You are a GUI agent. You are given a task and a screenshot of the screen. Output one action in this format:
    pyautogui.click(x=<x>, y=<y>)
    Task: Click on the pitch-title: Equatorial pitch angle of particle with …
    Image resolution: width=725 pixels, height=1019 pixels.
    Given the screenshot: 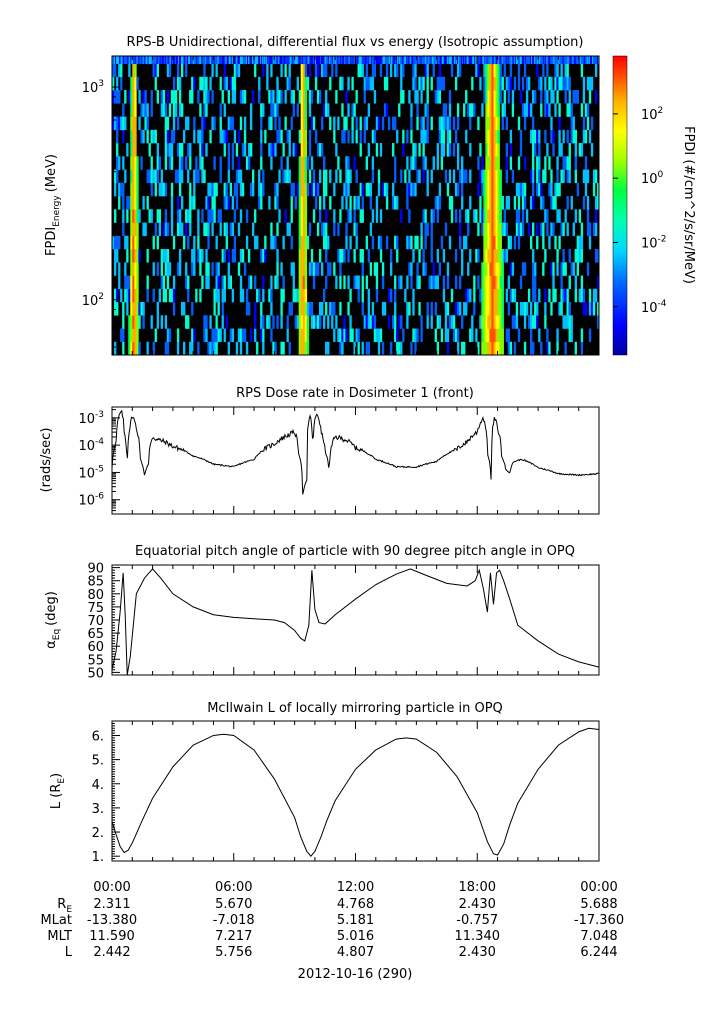 What is the action you would take?
    pyautogui.click(x=355, y=551)
    